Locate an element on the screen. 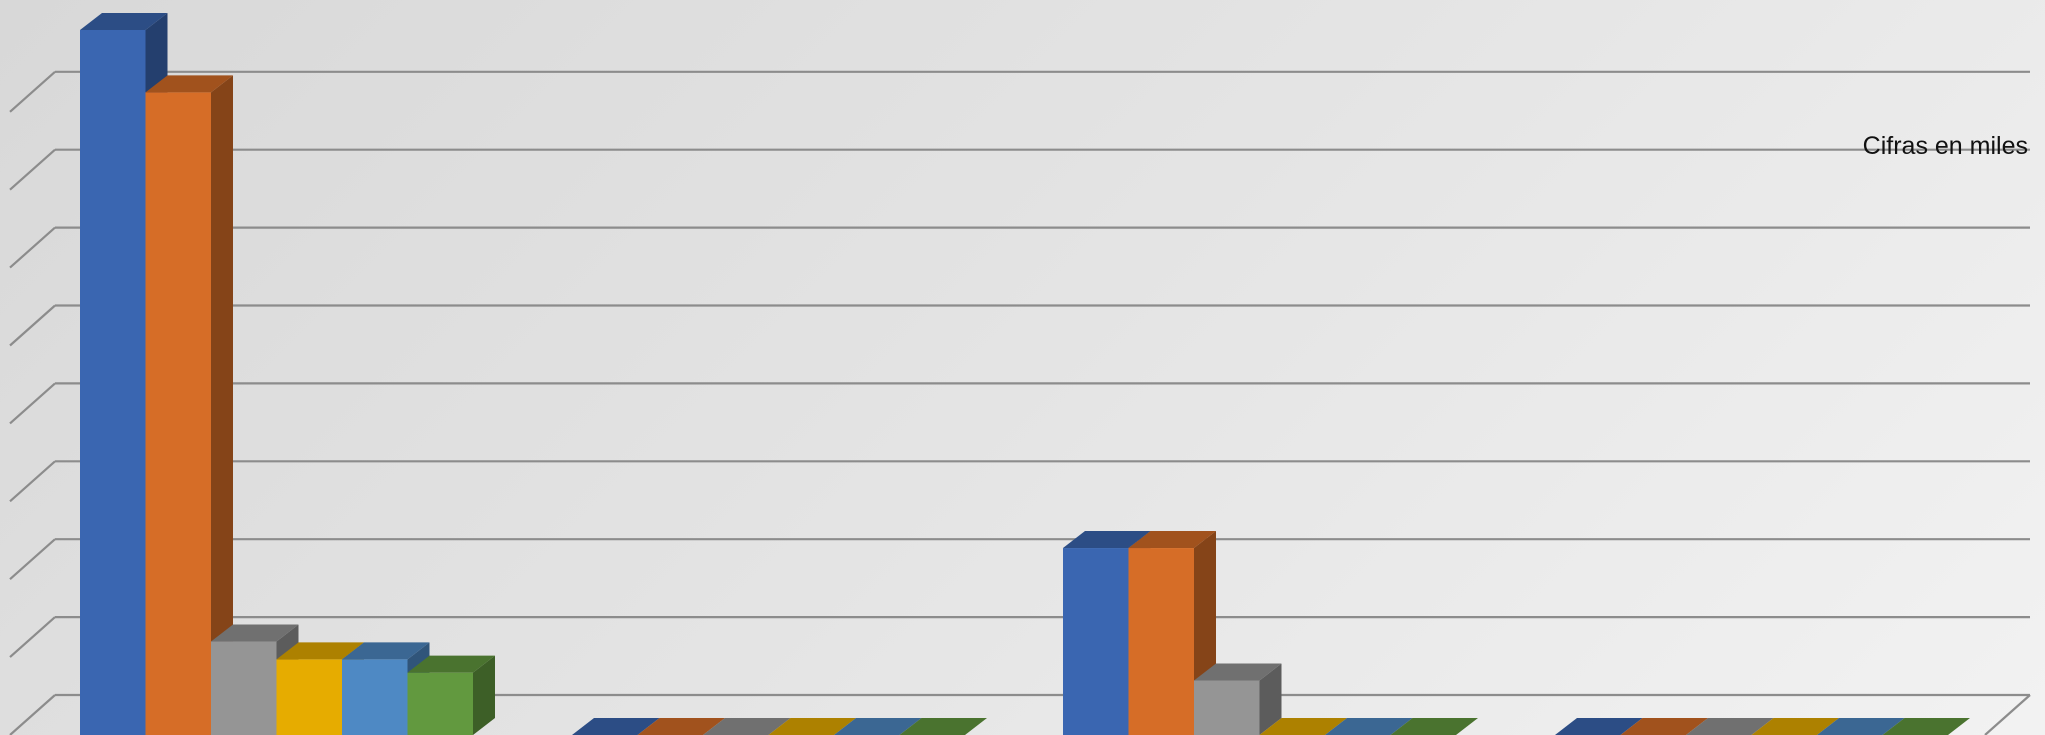 The width and height of the screenshot is (2045, 735). units-note: Cifras en miles is located at coordinates (1945, 146).